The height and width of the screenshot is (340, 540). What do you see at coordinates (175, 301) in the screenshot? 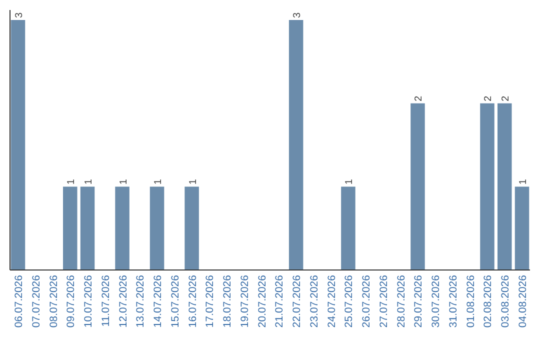
I see `x-tick-label: 15.07.2026` at bounding box center [175, 301].